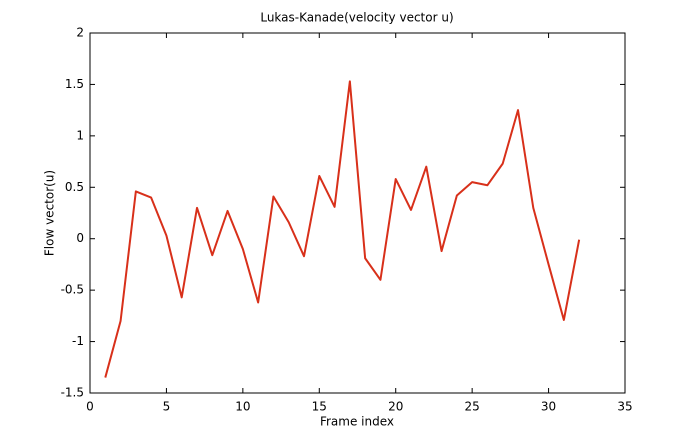 Image resolution: width=691 pixels, height=443 pixels. I want to click on x-tick-label: 25, so click(472, 407).